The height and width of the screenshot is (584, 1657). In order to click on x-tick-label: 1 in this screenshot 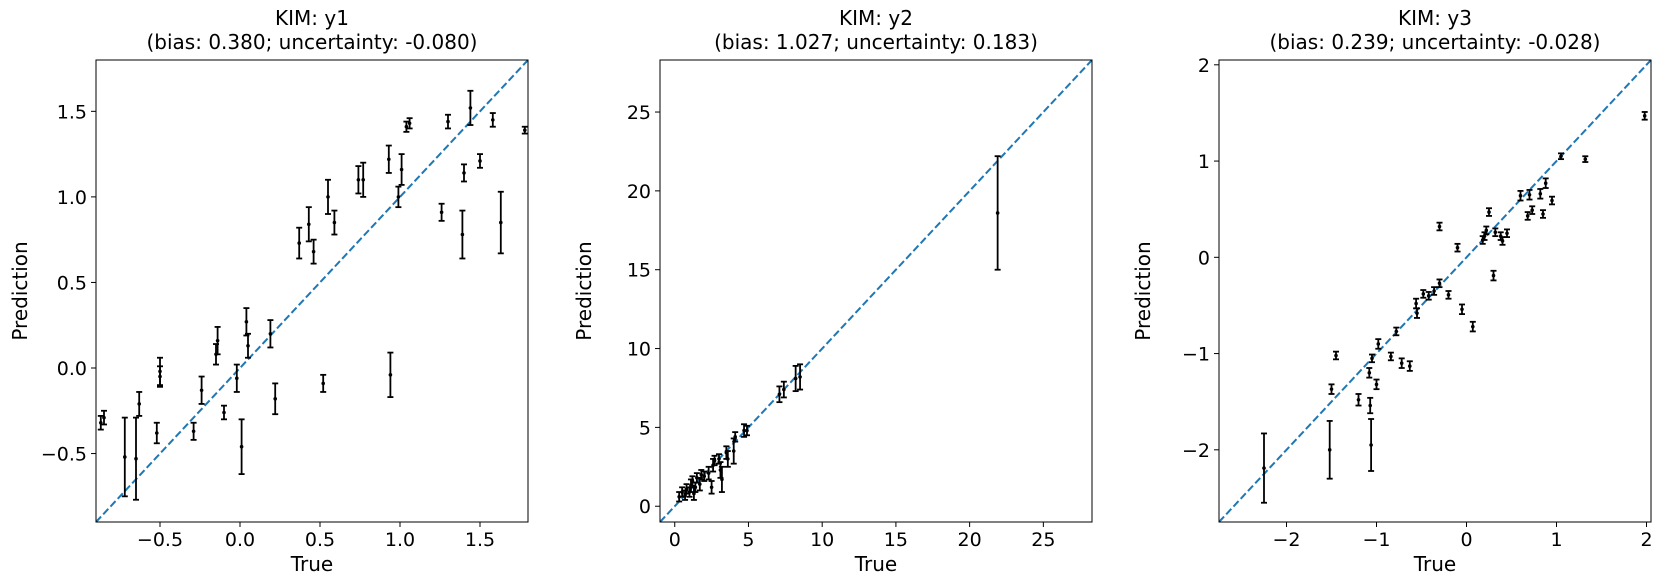, I will do `click(1556, 540)`.